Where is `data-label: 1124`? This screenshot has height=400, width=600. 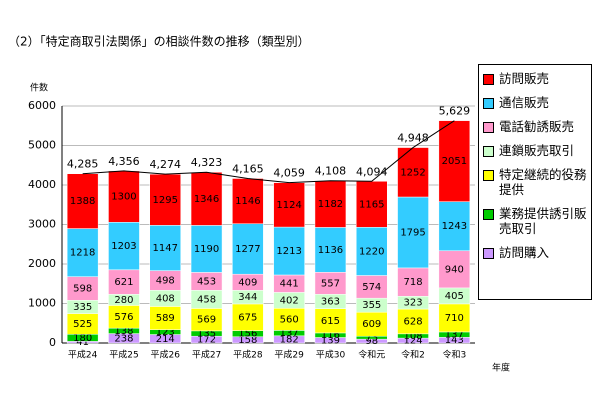 data-label: 1124 is located at coordinates (288, 205).